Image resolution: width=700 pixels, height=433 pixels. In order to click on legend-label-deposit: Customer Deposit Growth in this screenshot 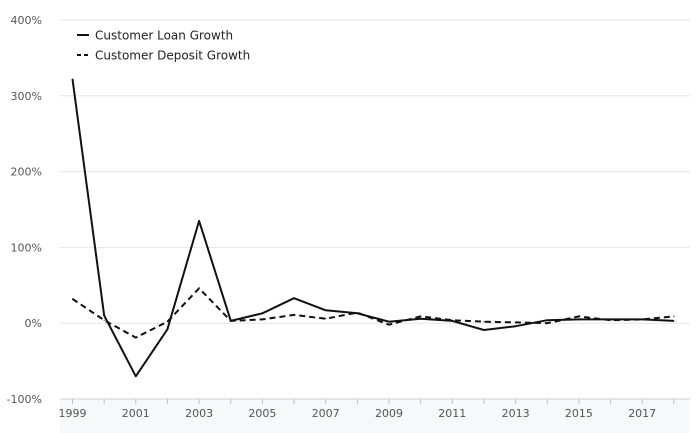, I will do `click(172, 56)`.